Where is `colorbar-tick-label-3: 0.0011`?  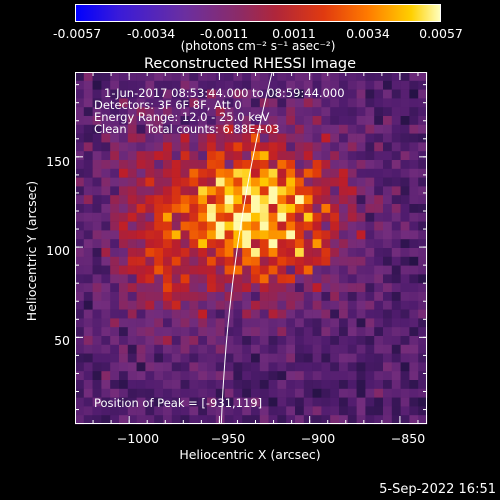 colorbar-tick-label-3: 0.0011 is located at coordinates (294, 33).